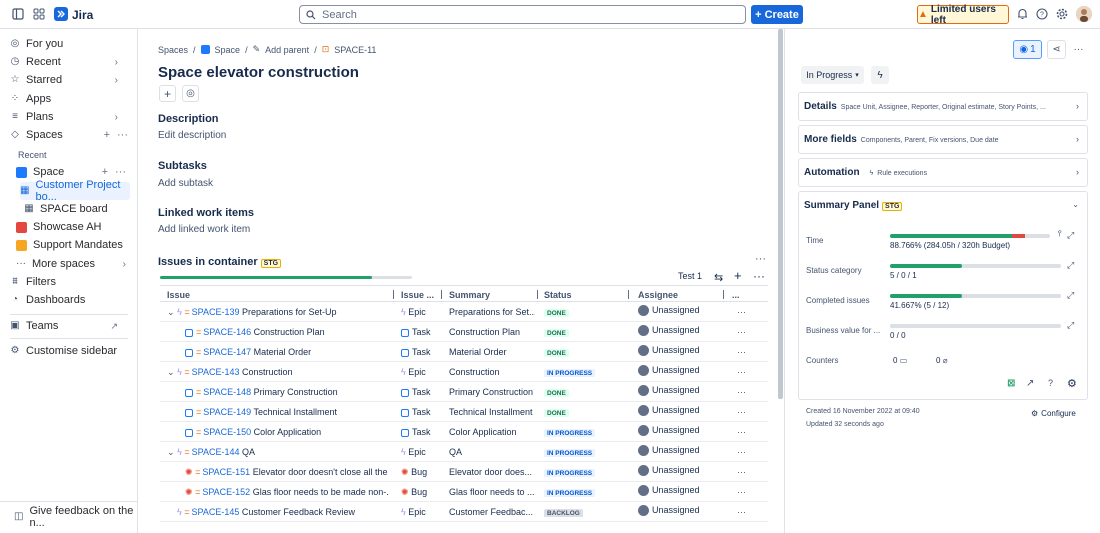 This screenshot has width=1100, height=533. What do you see at coordinates (563, 512) in the screenshot?
I see `status-cell: BACKLOG` at bounding box center [563, 512].